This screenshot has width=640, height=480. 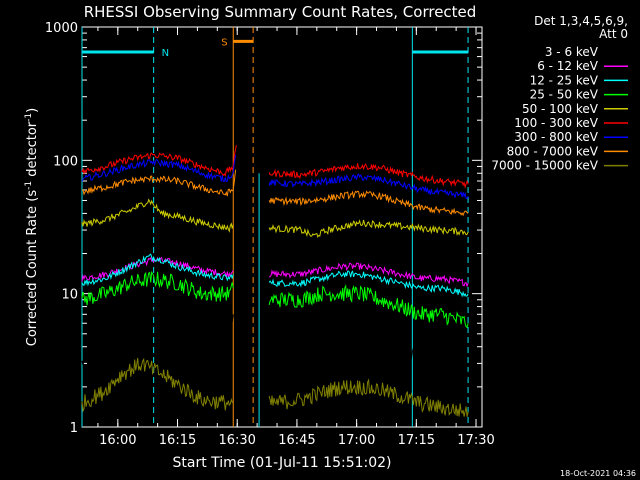 I want to click on legend-entry-label: 50 - 100 keV, so click(x=560, y=109).